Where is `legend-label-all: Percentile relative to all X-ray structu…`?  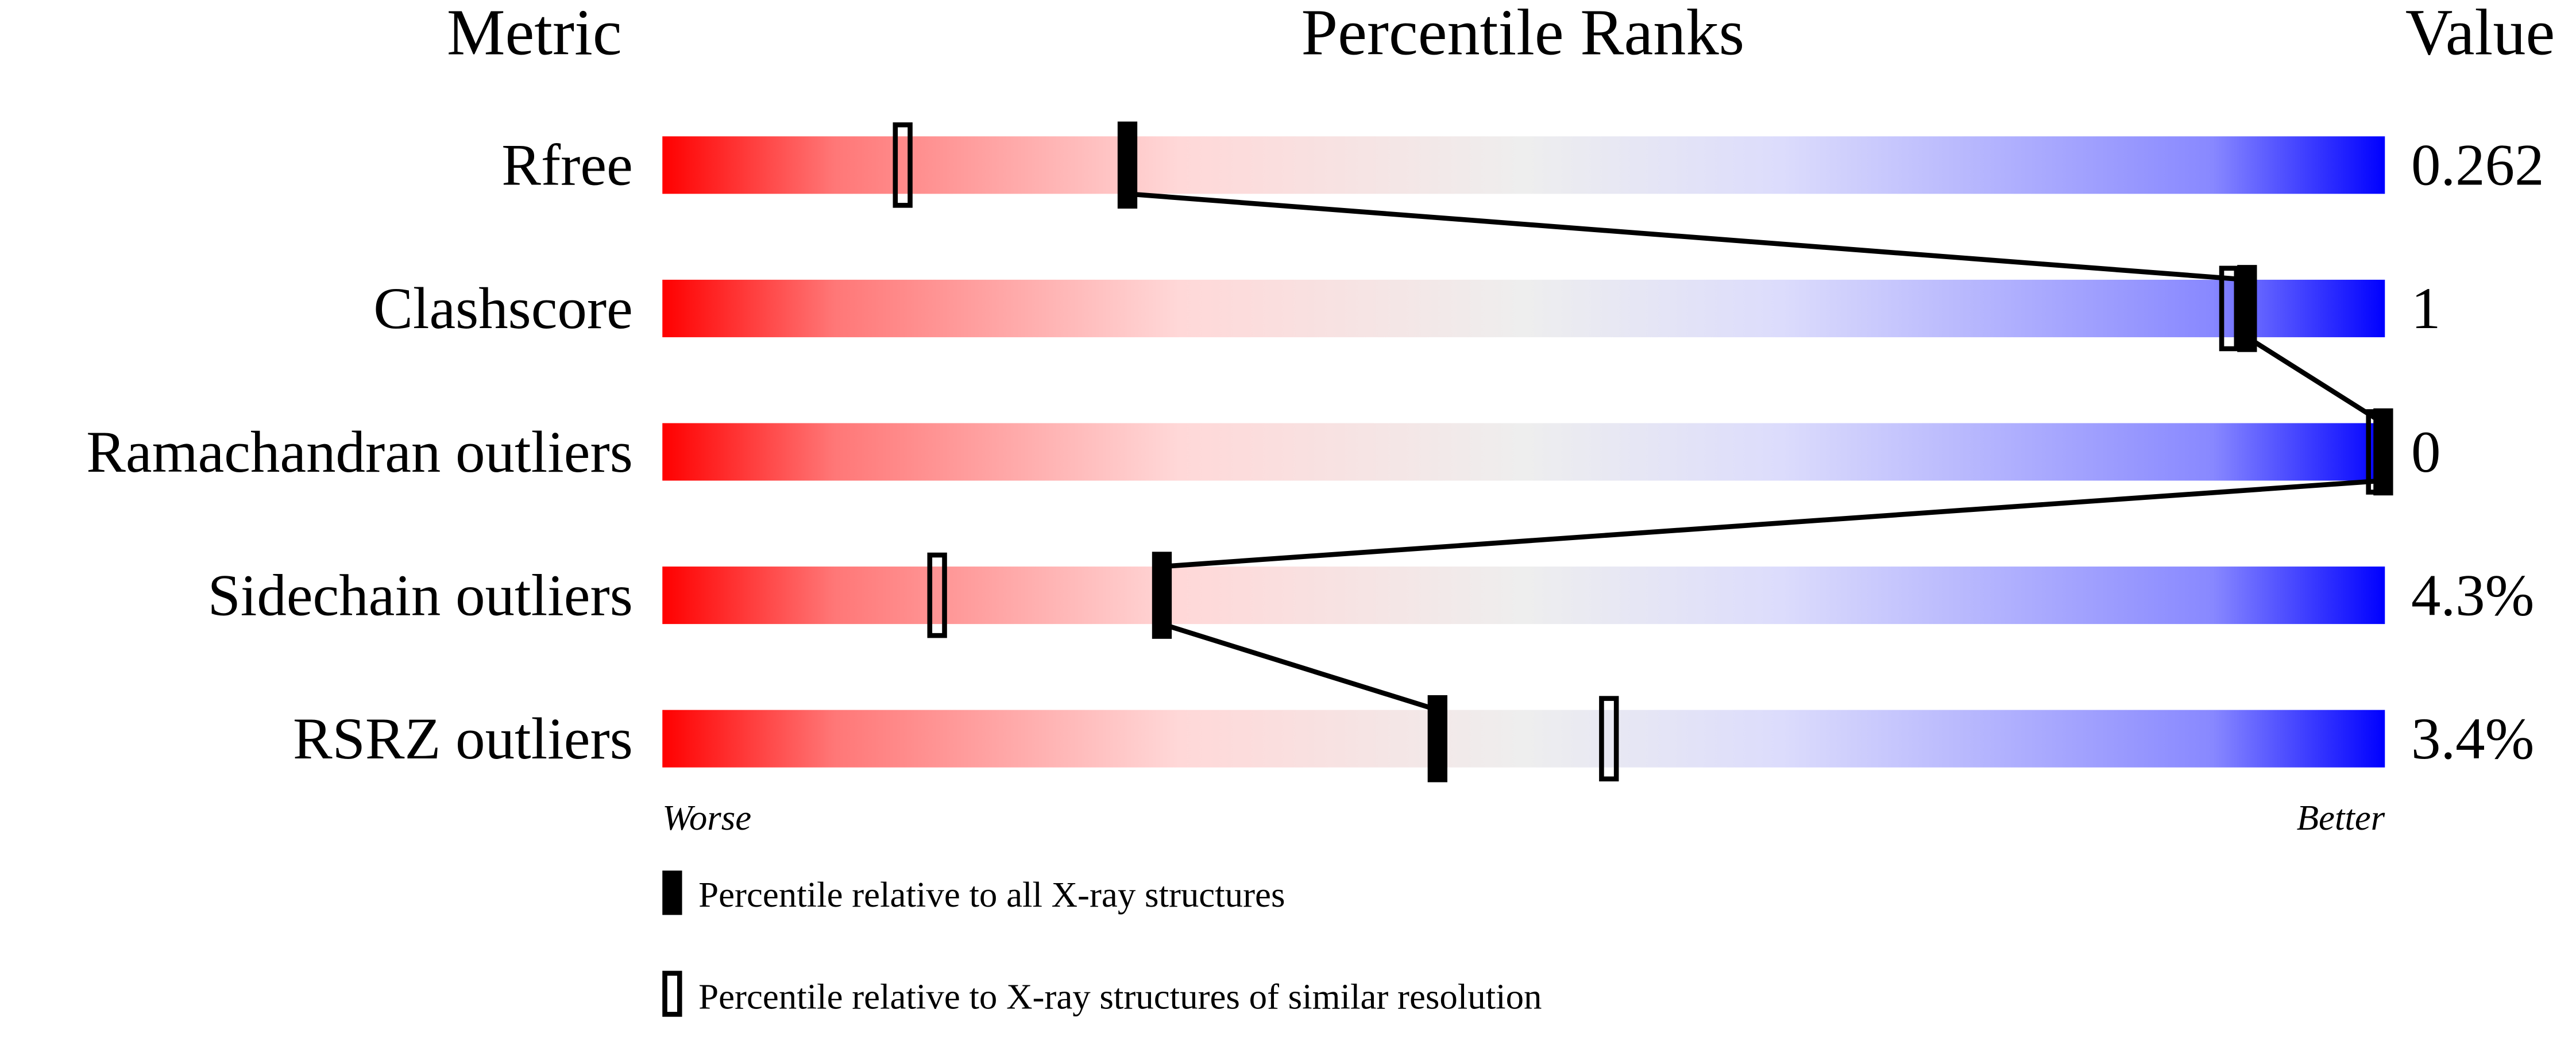 legend-label-all: Percentile relative to all X-ray structu… is located at coordinates (991, 894).